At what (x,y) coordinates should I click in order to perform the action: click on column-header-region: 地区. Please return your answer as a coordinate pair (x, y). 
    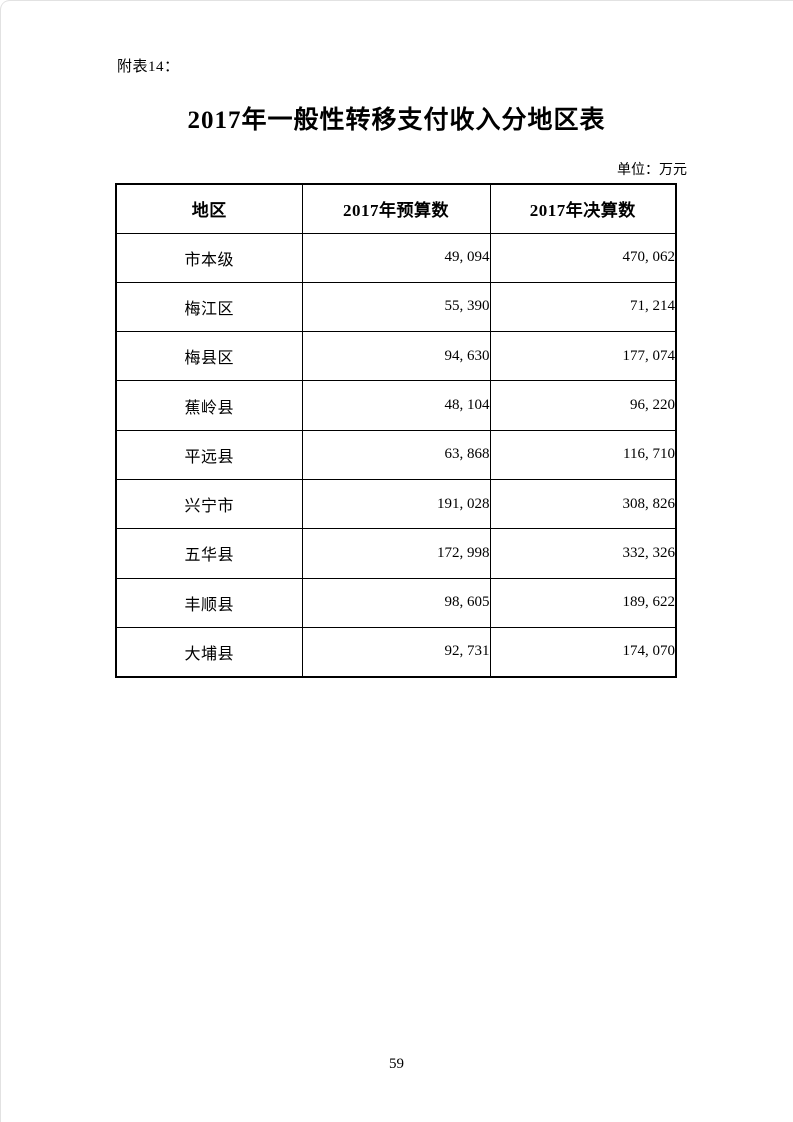
    Looking at the image, I should click on (209, 208).